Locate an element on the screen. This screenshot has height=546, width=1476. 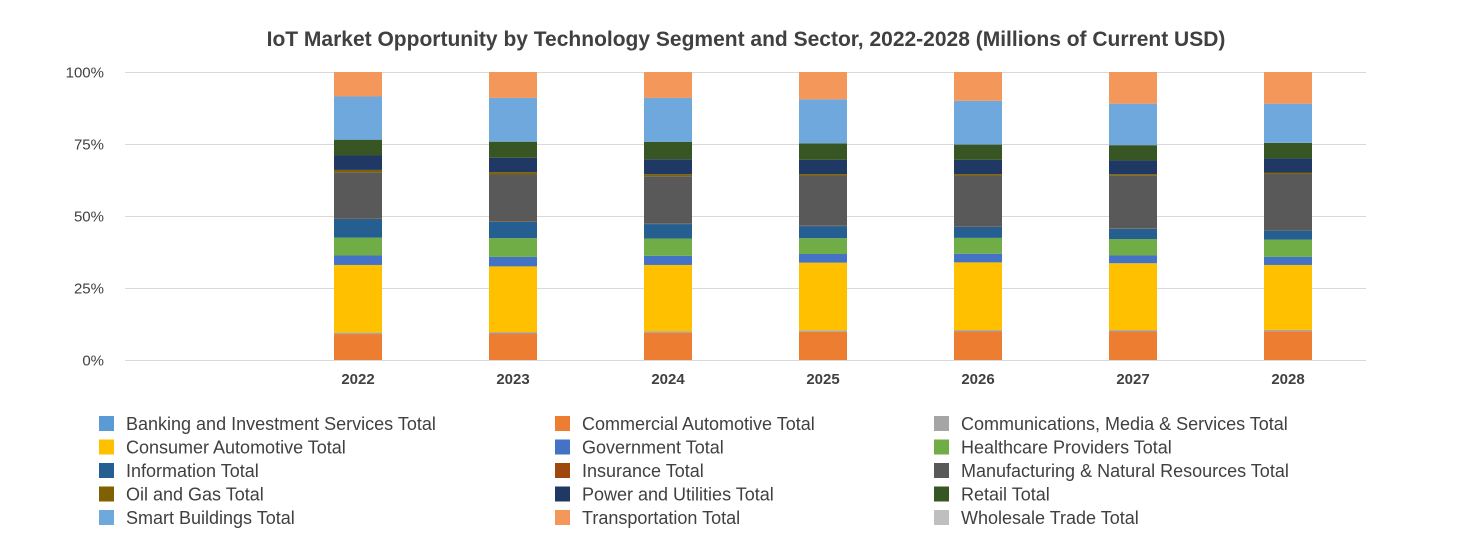
legend-item: Power and Utilities Total is located at coordinates (664, 495).